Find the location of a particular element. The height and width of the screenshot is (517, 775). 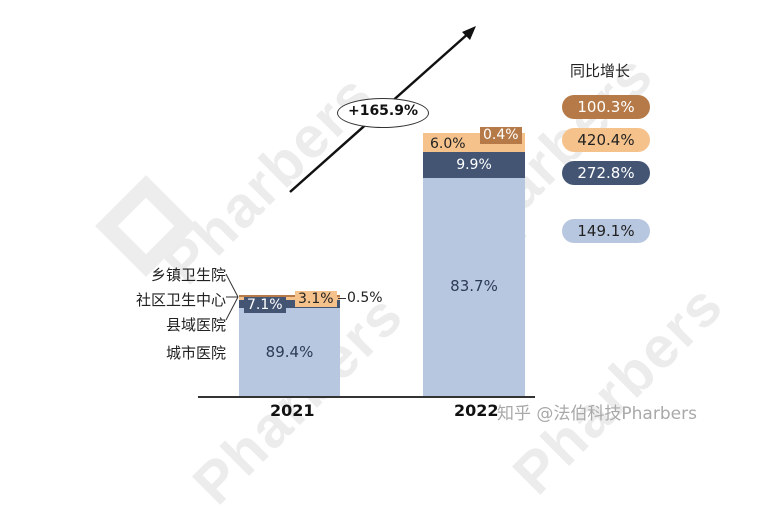

label-2022-township: 0.4% is located at coordinates (501, 135).